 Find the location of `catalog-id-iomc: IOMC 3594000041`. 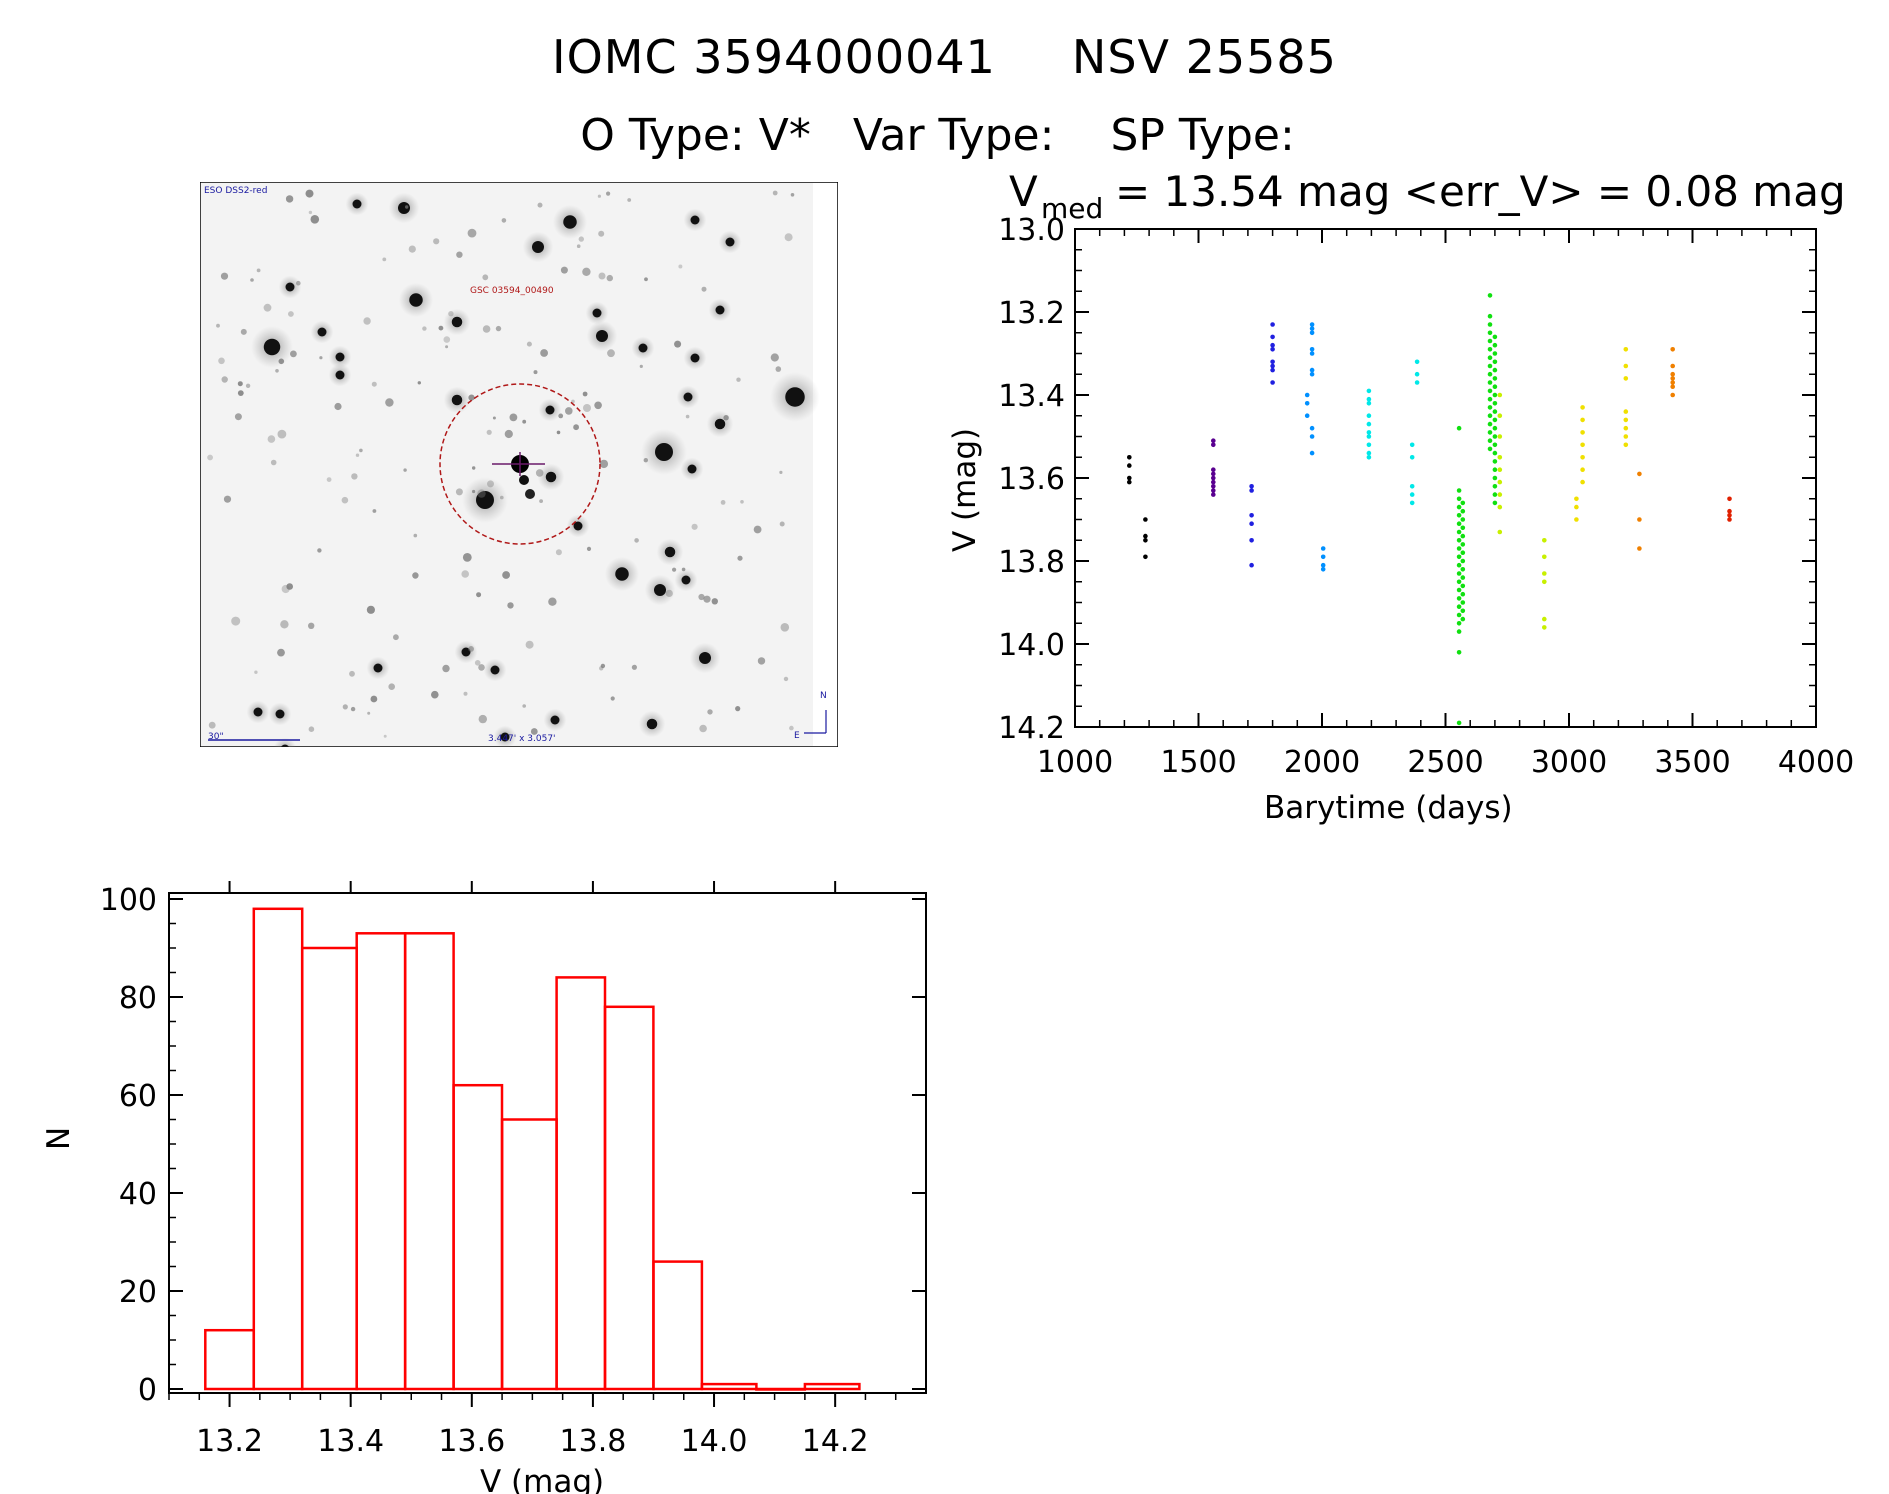

catalog-id-iomc: IOMC 3594000041 is located at coordinates (774, 57).